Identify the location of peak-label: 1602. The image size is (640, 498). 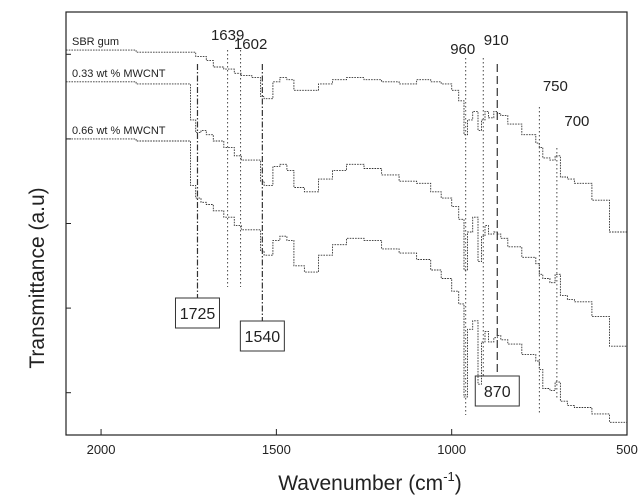
(250, 44).